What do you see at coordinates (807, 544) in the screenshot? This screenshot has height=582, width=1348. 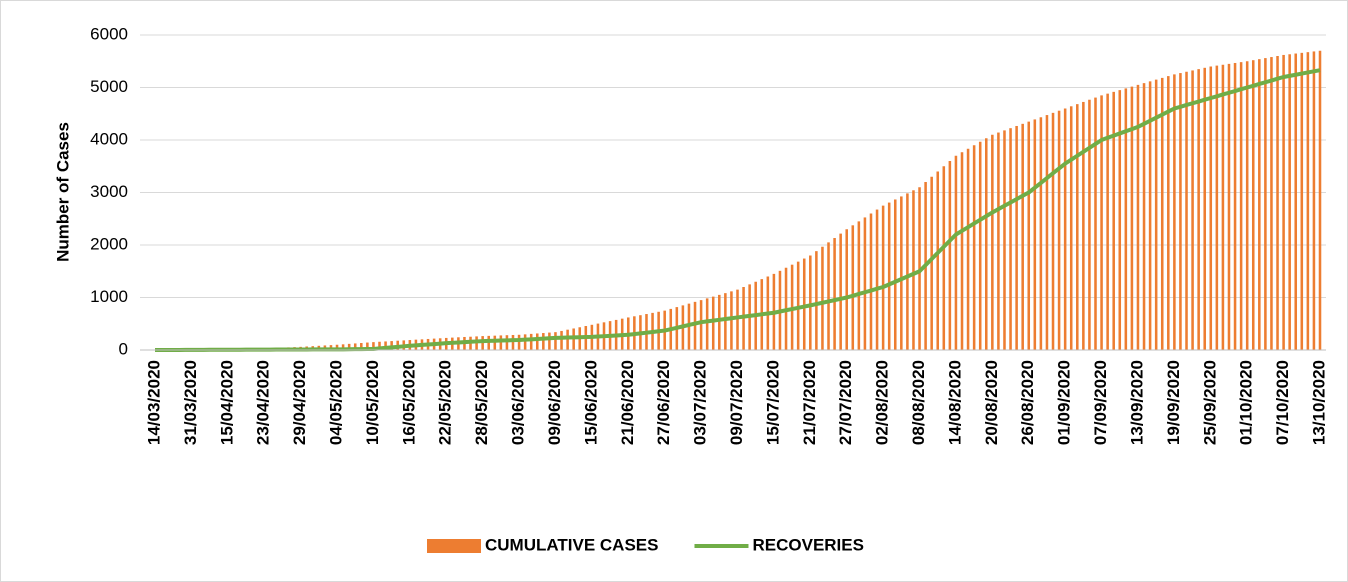 I see `legend-label: RECOVERIES` at bounding box center [807, 544].